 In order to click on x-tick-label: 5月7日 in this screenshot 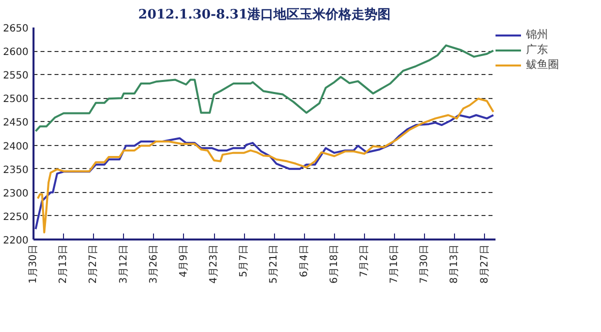, I will do `click(244, 261)`.